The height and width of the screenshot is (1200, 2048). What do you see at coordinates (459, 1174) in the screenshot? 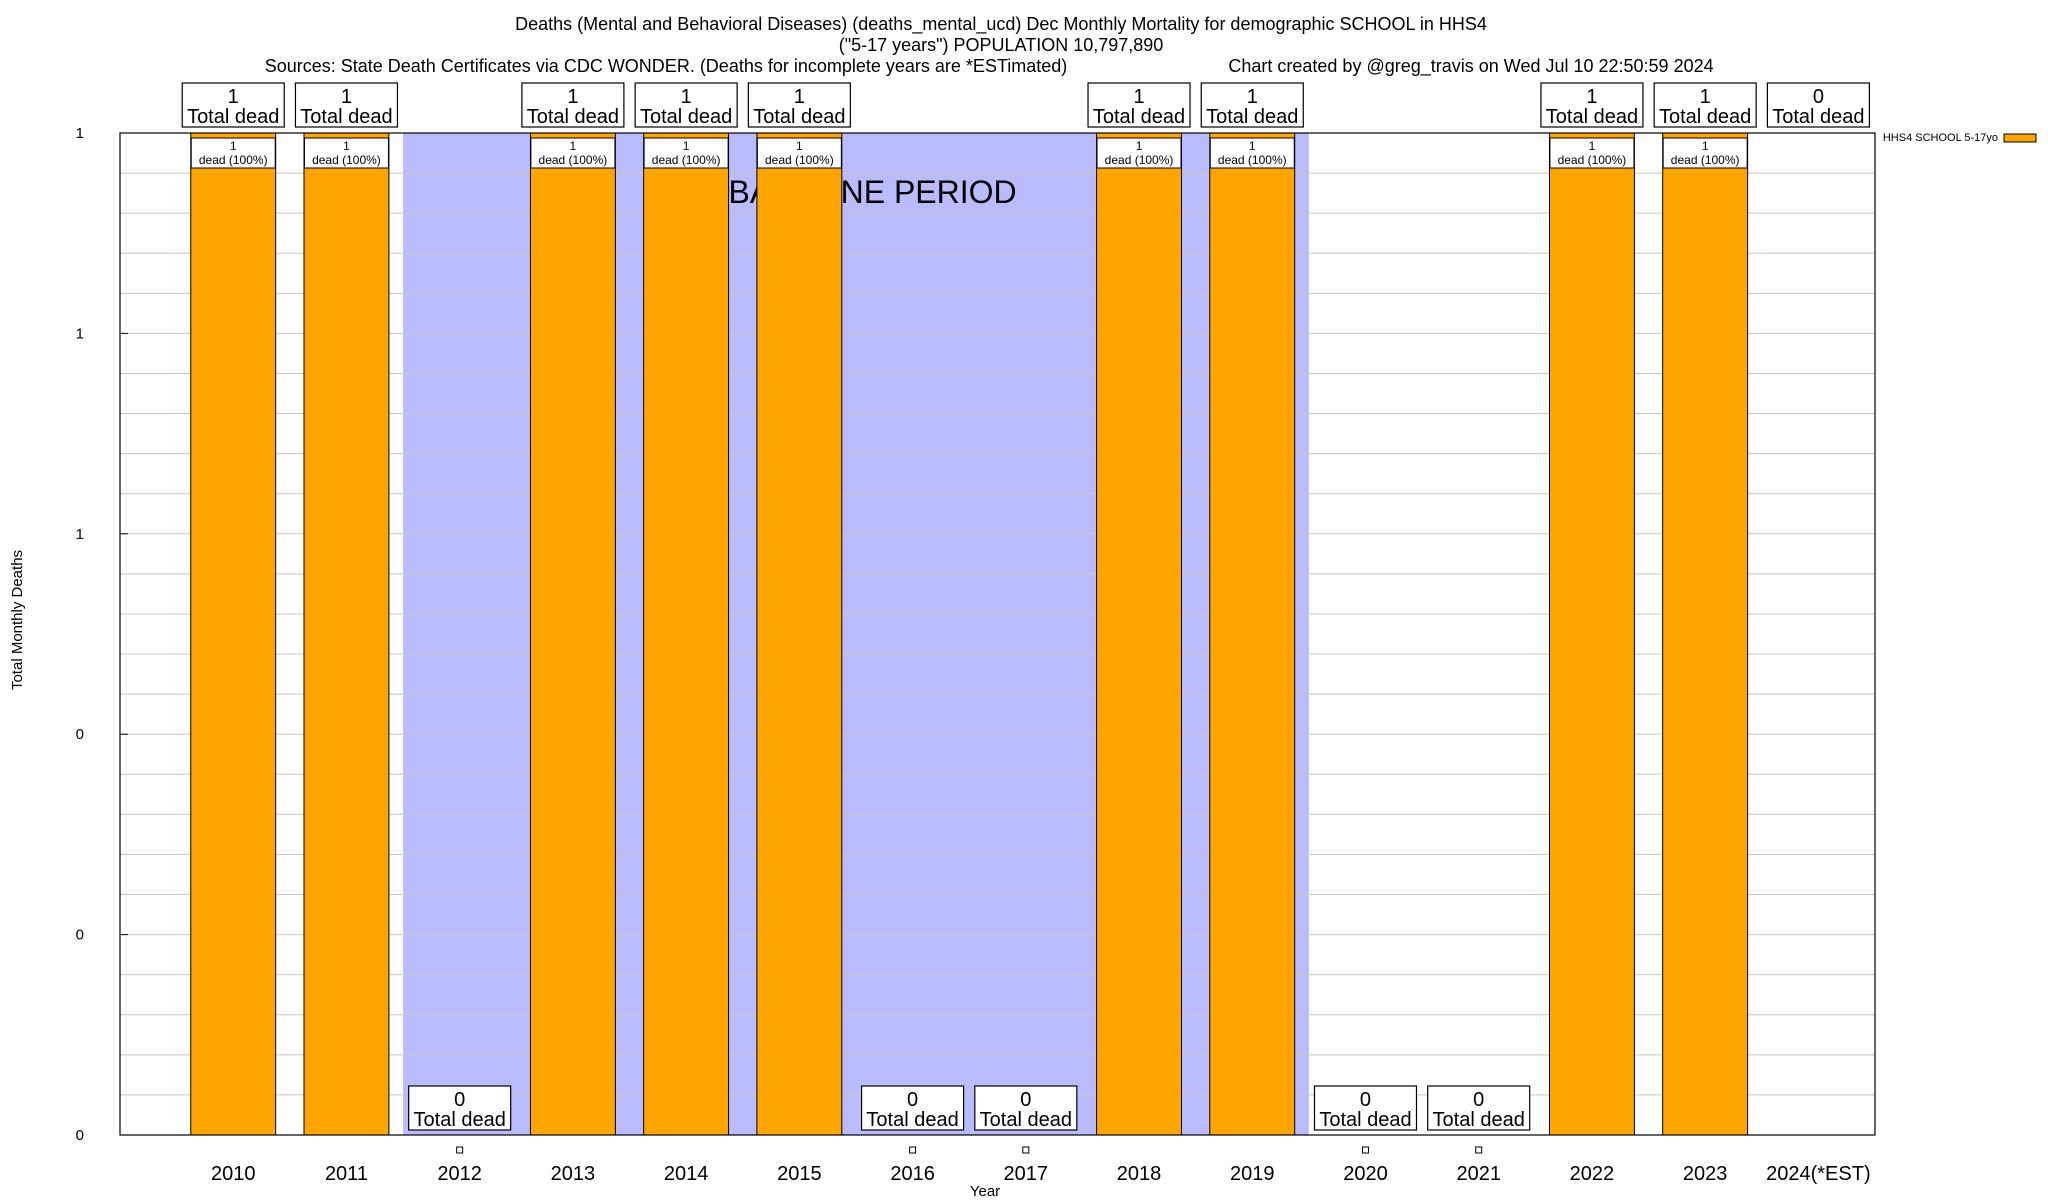
I see `x-tick-label: 2012` at bounding box center [459, 1174].